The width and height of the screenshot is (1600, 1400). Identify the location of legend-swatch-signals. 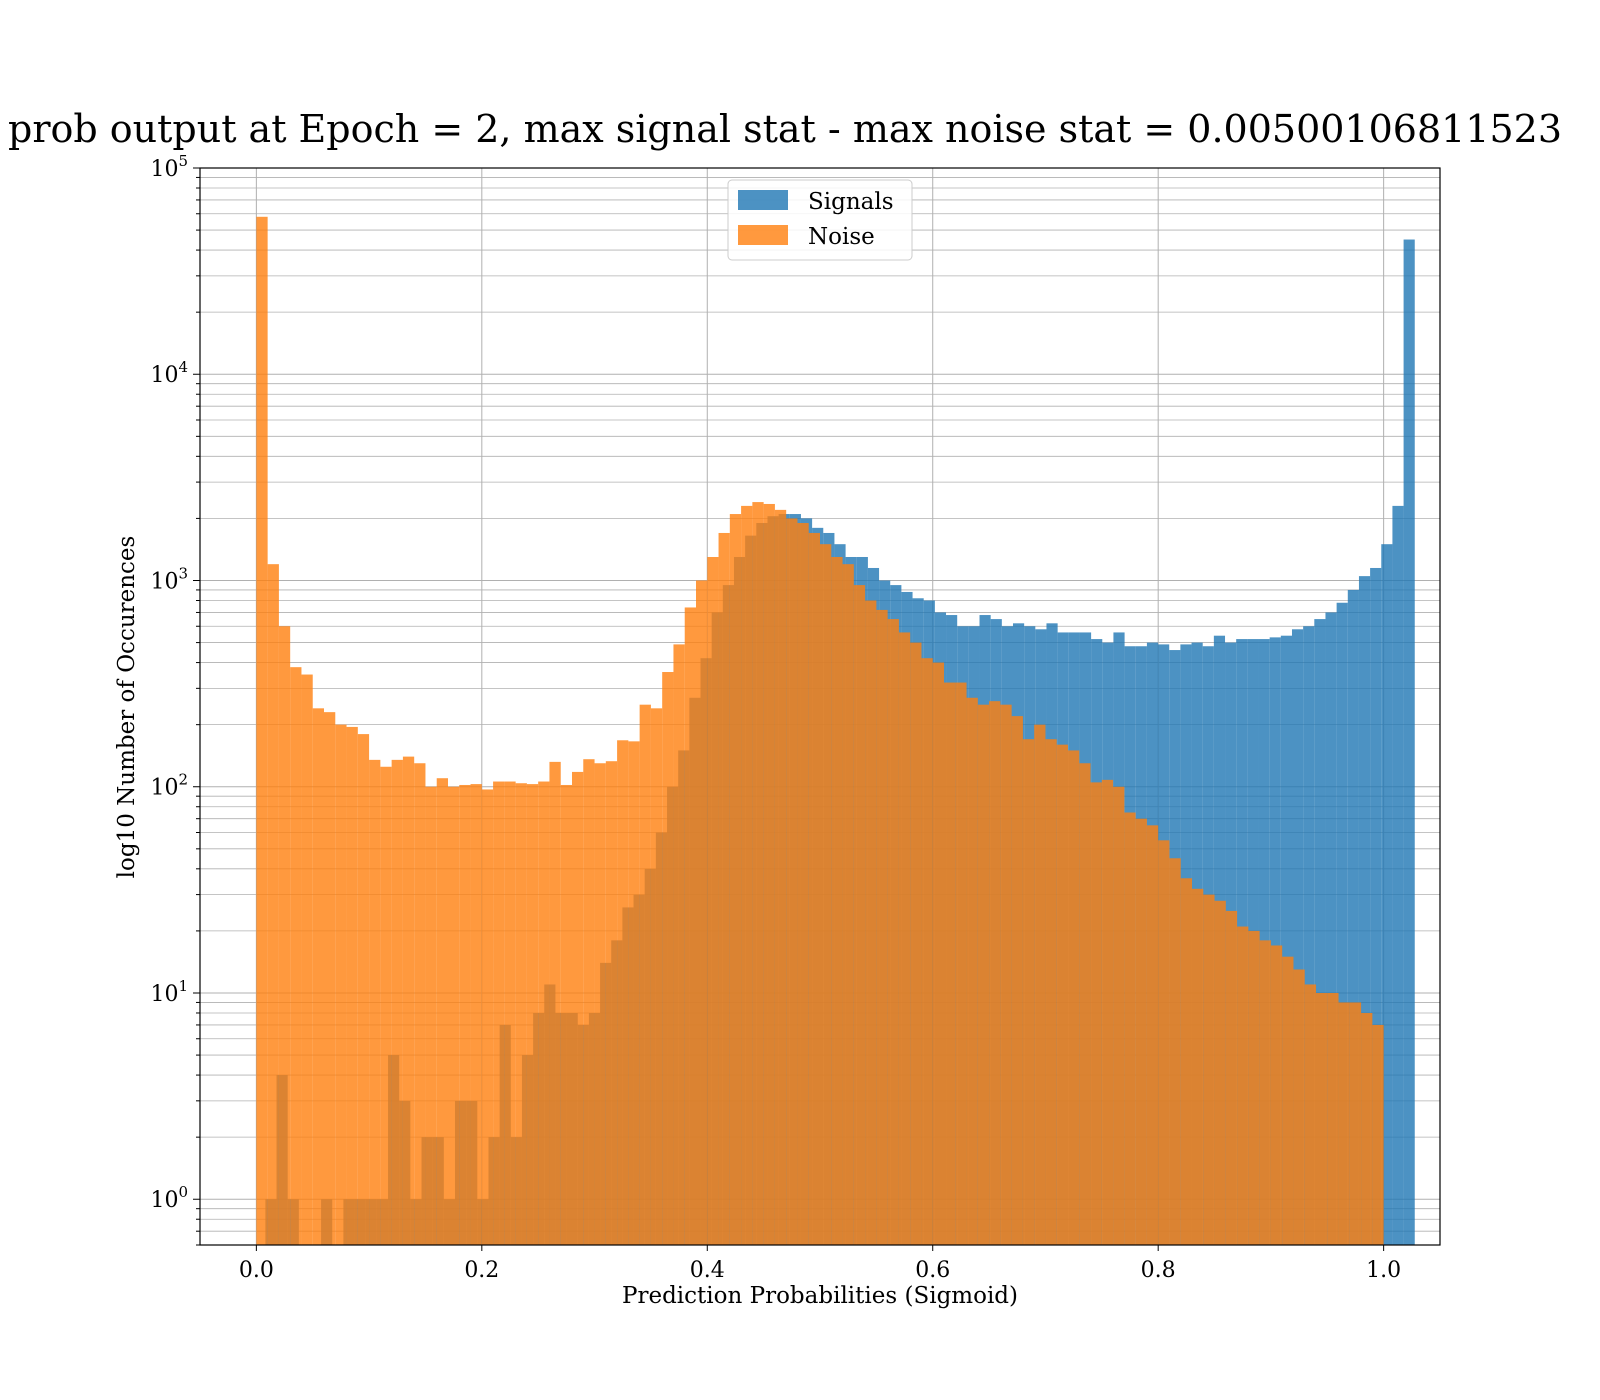
(763, 200).